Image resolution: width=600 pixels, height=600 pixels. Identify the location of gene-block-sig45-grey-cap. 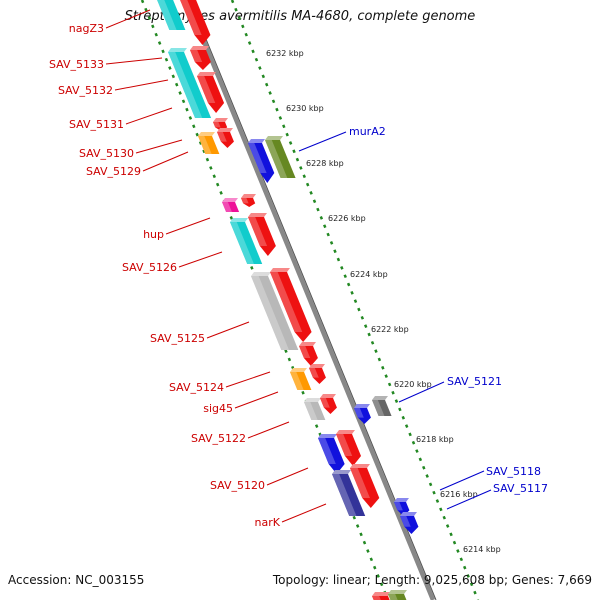
(312, 400).